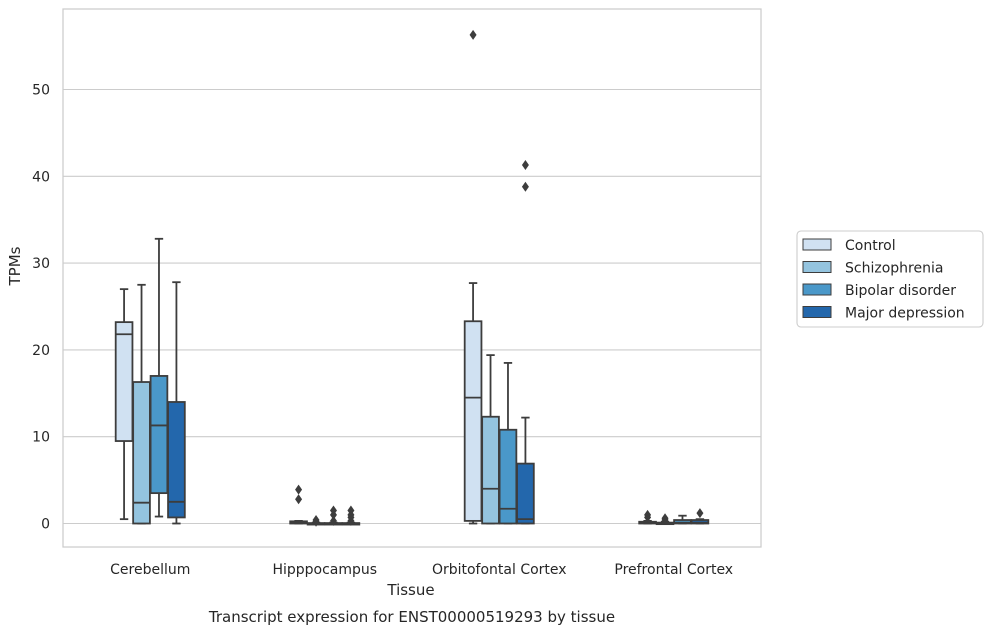  What do you see at coordinates (870, 246) in the screenshot?
I see `legend-label: Control` at bounding box center [870, 246].